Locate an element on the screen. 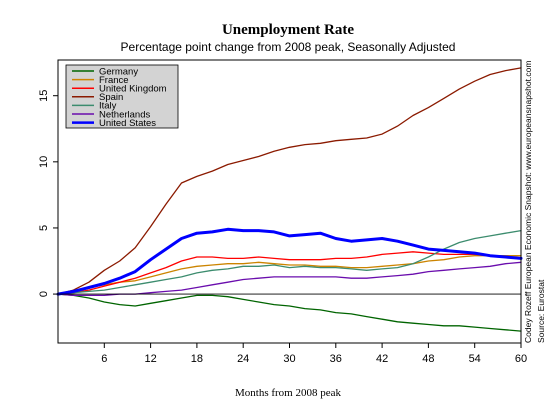  legend-label-france: France is located at coordinates (114, 80).